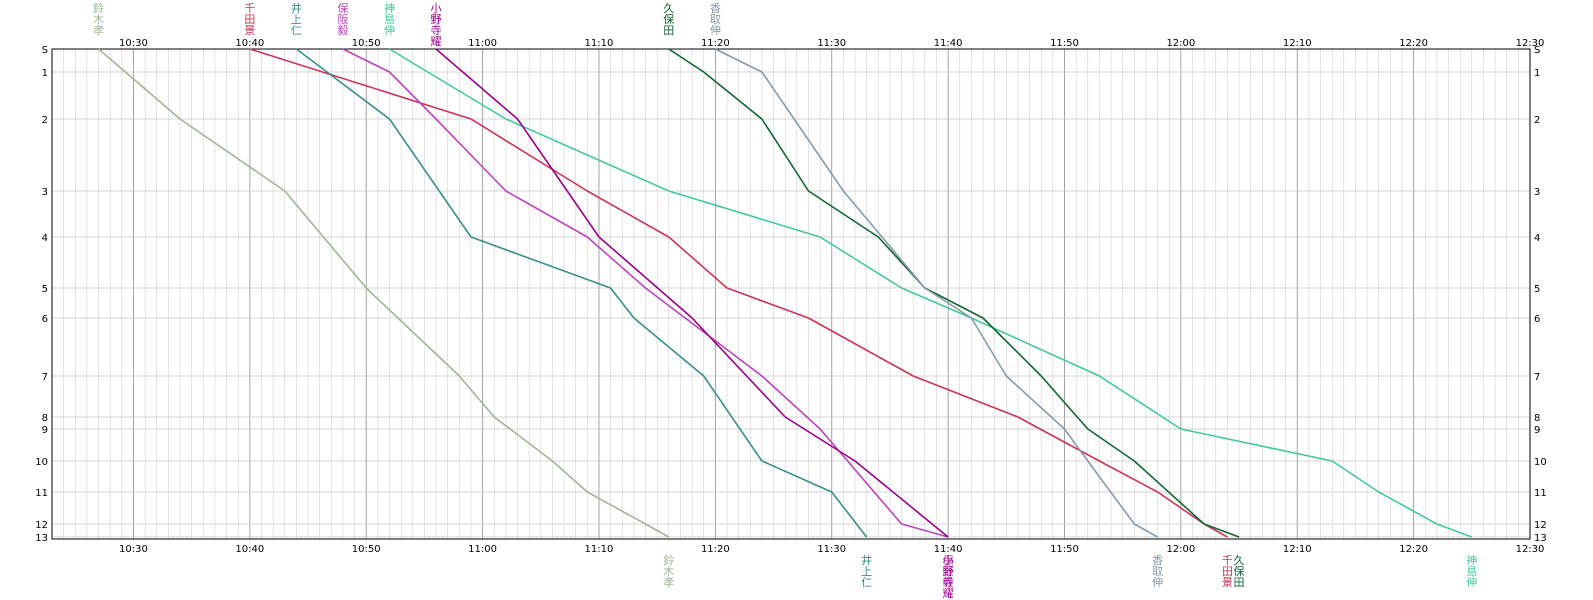  Describe the element at coordinates (715, 8) in the screenshot. I see `runner-label-char: 香` at that location.